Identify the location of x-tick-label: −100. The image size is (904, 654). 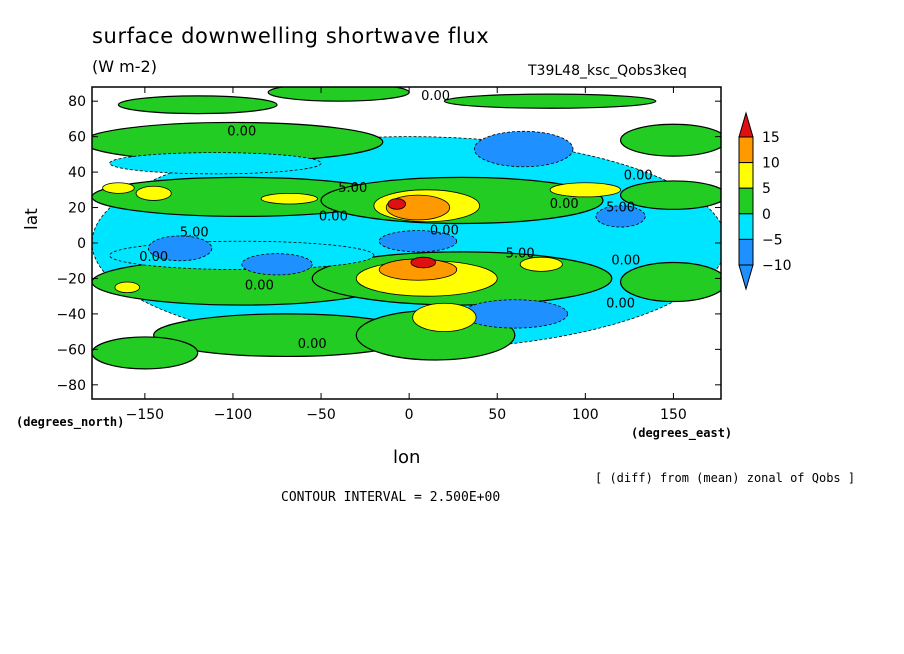
(233, 415).